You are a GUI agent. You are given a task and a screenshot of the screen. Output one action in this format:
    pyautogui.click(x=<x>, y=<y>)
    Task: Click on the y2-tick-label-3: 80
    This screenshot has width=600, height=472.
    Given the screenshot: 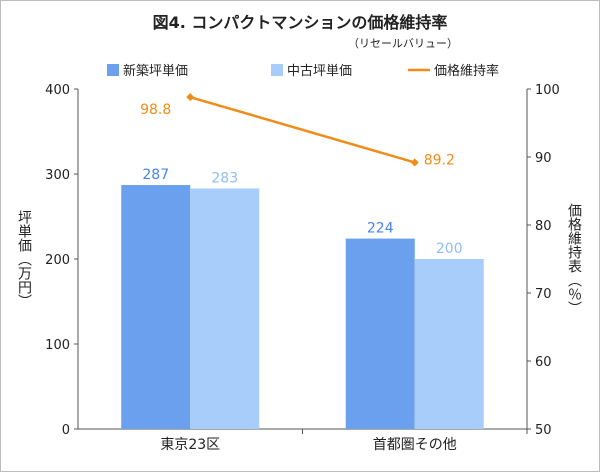 What is the action you would take?
    pyautogui.click(x=543, y=226)
    